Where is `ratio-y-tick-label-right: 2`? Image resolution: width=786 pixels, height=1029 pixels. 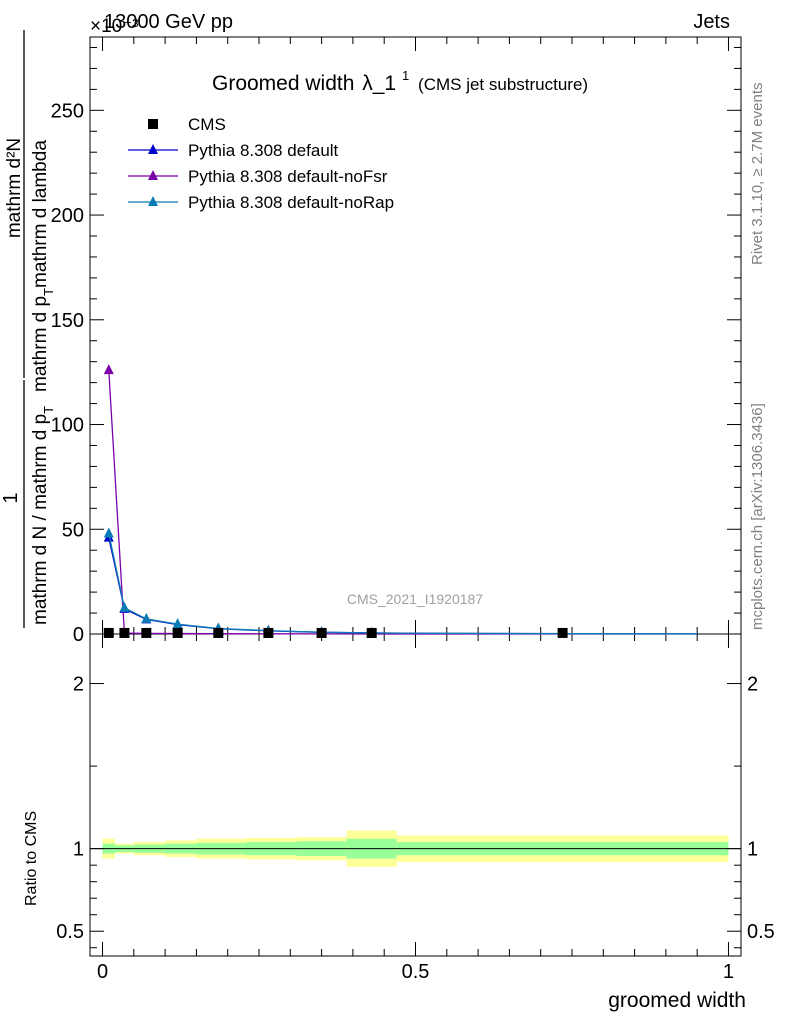 ratio-y-tick-label-right: 2 is located at coordinates (752, 685).